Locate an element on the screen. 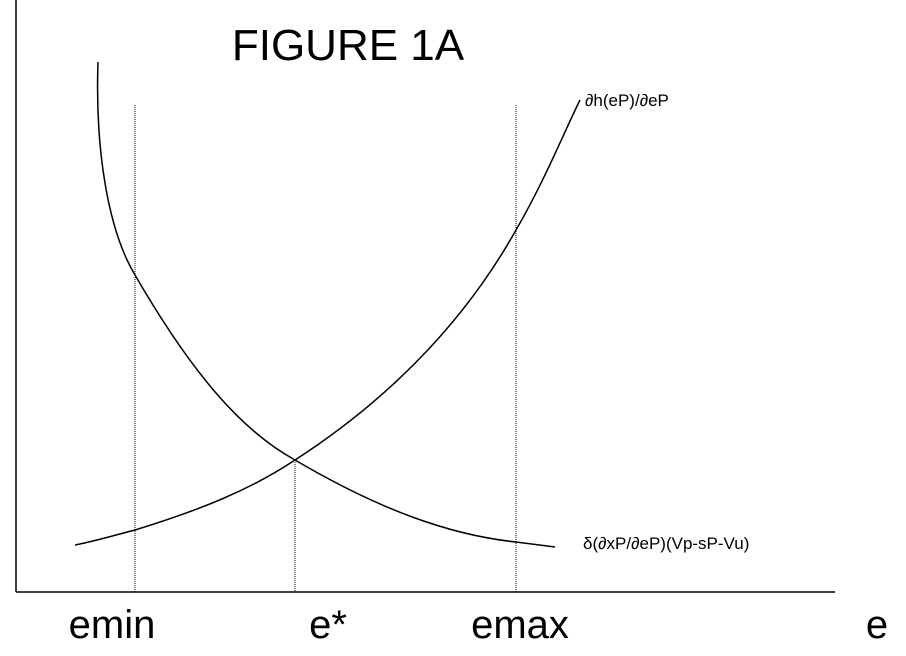 The image size is (906, 656). x-label: emin is located at coordinates (112, 625).